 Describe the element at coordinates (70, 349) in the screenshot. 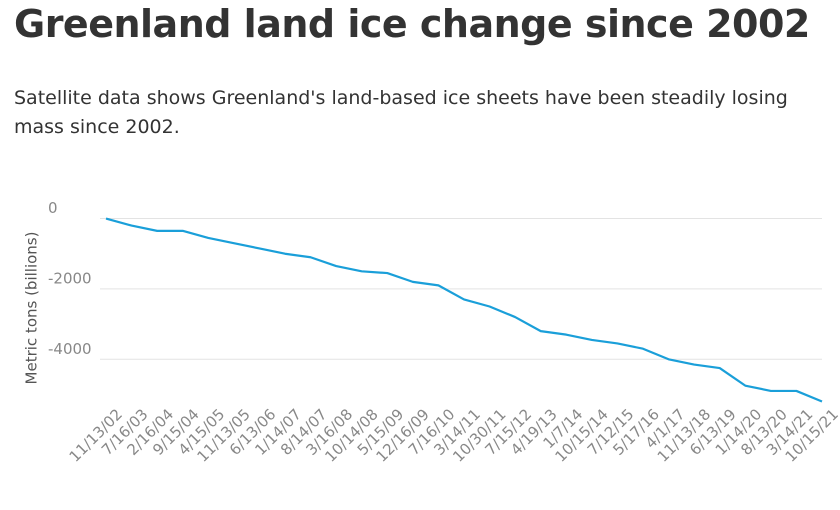

I see `y-tick-label: -4000` at that location.